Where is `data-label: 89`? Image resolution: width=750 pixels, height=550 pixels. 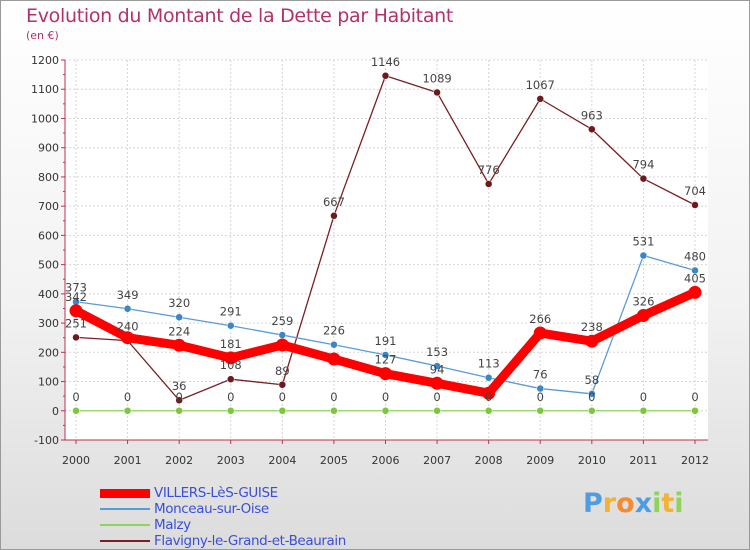 data-label: 89 is located at coordinates (282, 371).